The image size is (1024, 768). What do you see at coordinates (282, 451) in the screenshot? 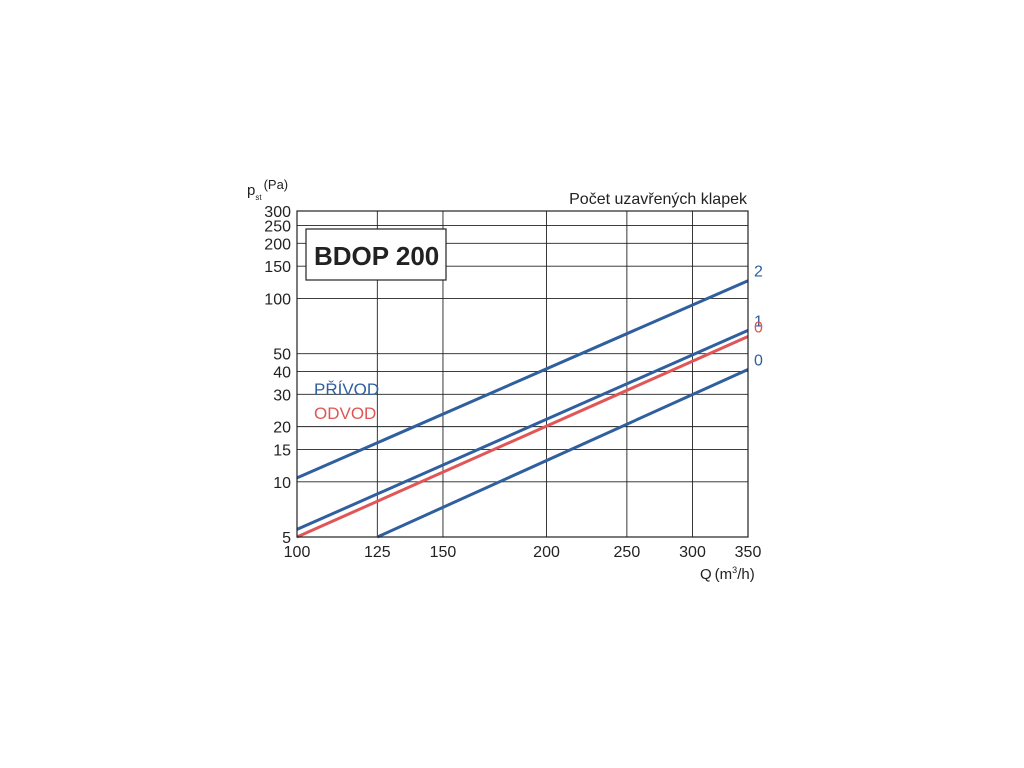
I see `y-tick-label: 15` at bounding box center [282, 451].